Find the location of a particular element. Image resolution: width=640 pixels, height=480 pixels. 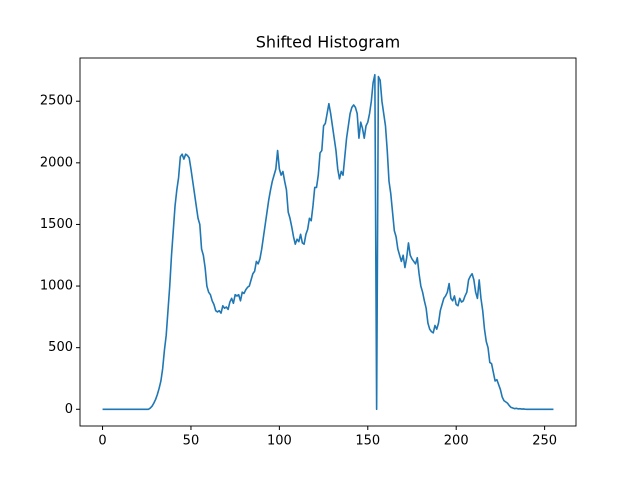

x-tick-label: 250 is located at coordinates (544, 441).